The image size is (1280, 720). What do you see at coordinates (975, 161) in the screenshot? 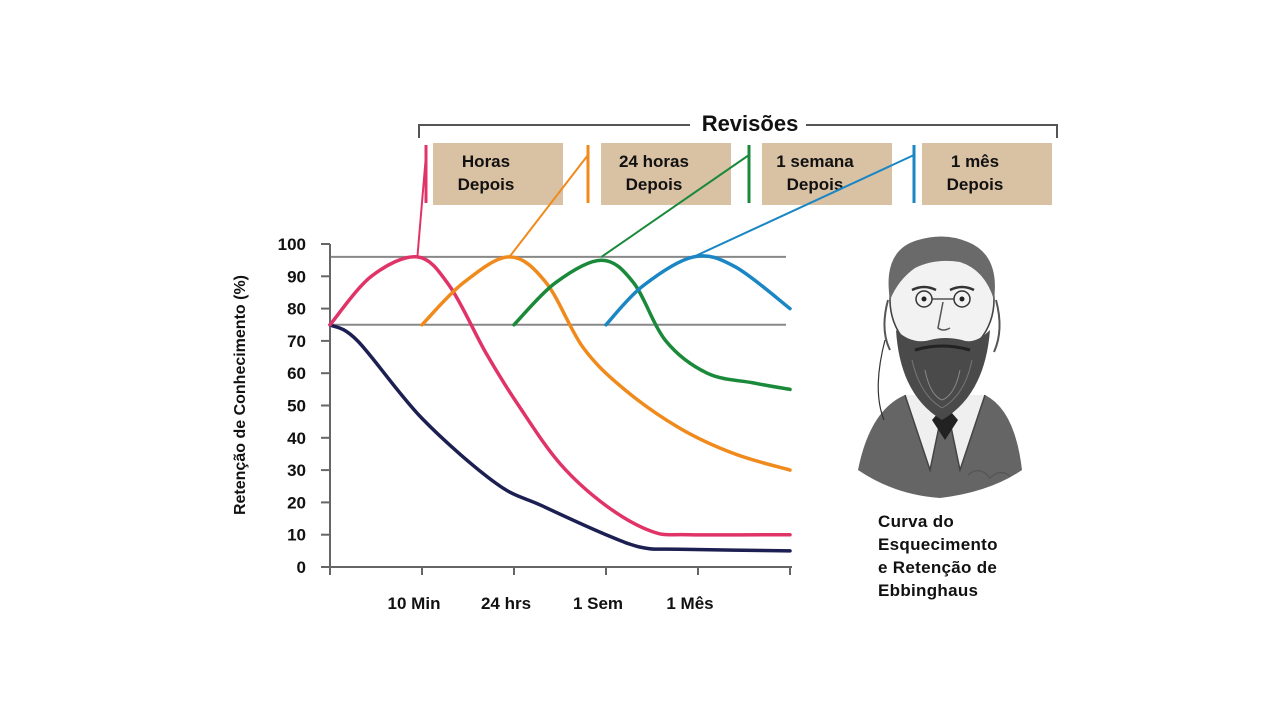
I see `review-box-4-line-1: 1 mês` at bounding box center [975, 161].